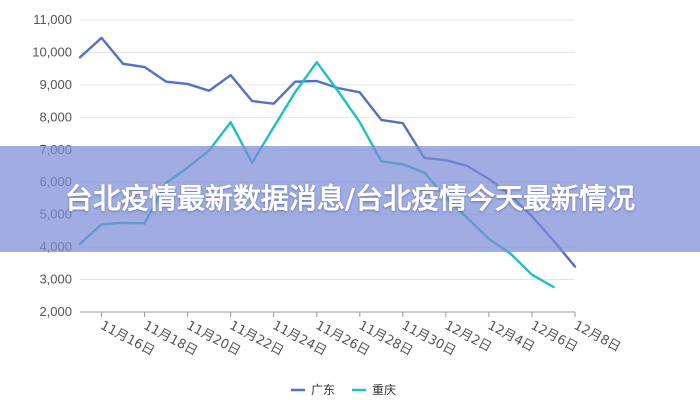 The width and height of the screenshot is (700, 400). Describe the element at coordinates (55, 84) in the screenshot. I see `y-tick-label: 9,000` at that location.